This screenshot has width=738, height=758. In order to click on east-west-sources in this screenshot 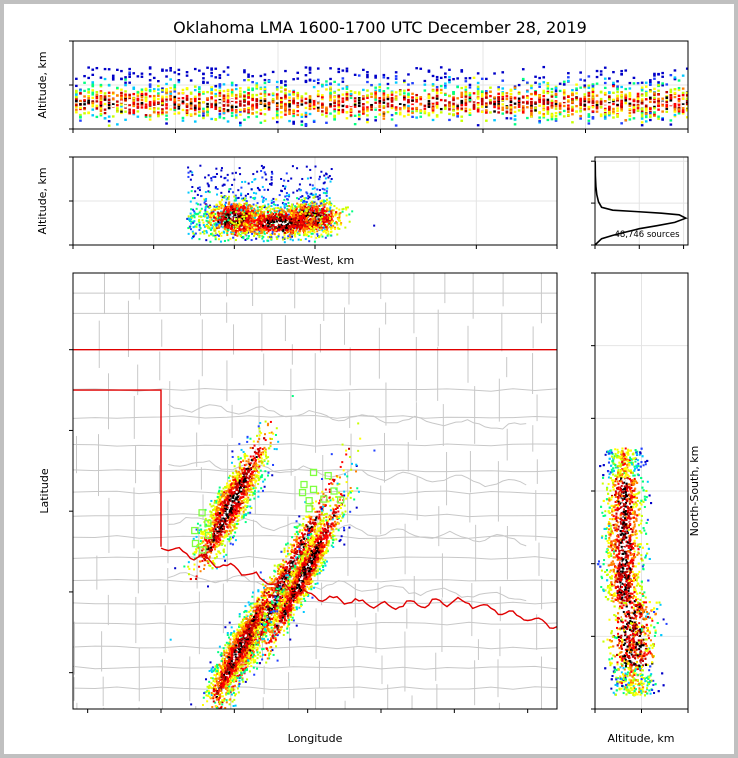, I will do `click(281, 204)`.